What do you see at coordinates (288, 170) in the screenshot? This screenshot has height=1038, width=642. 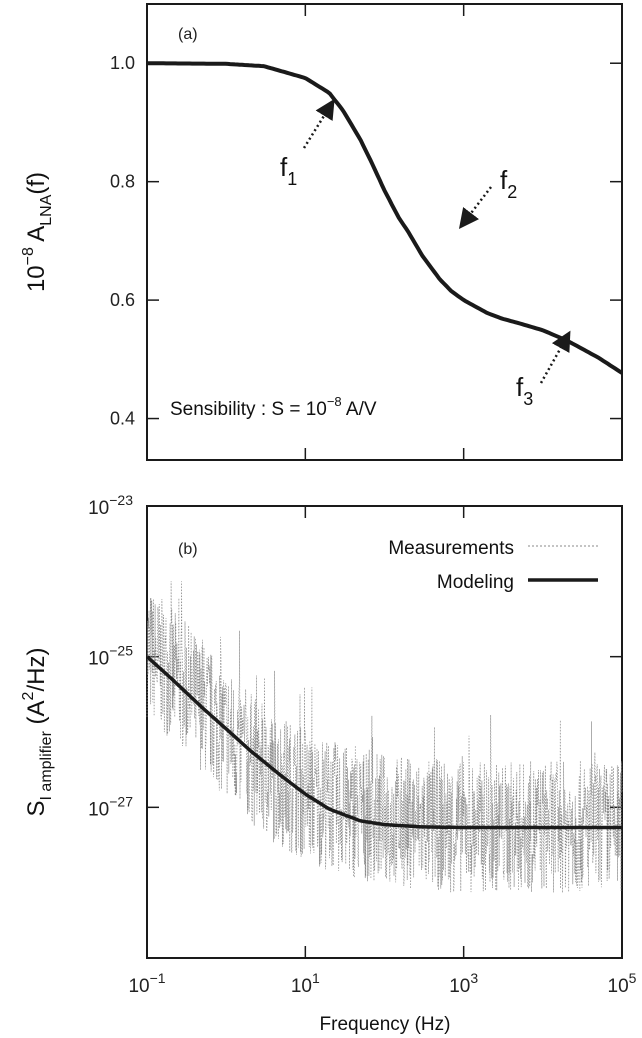 I see `marker-label: f1` at bounding box center [288, 170].